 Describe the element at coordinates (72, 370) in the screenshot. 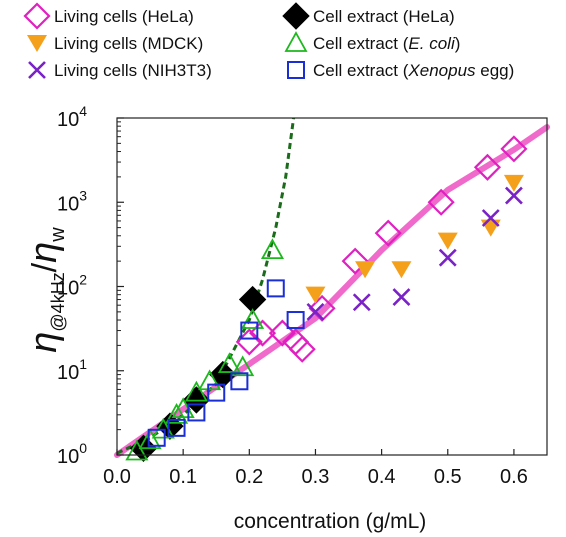

I see `y-tick-label: 10¹` at that location.